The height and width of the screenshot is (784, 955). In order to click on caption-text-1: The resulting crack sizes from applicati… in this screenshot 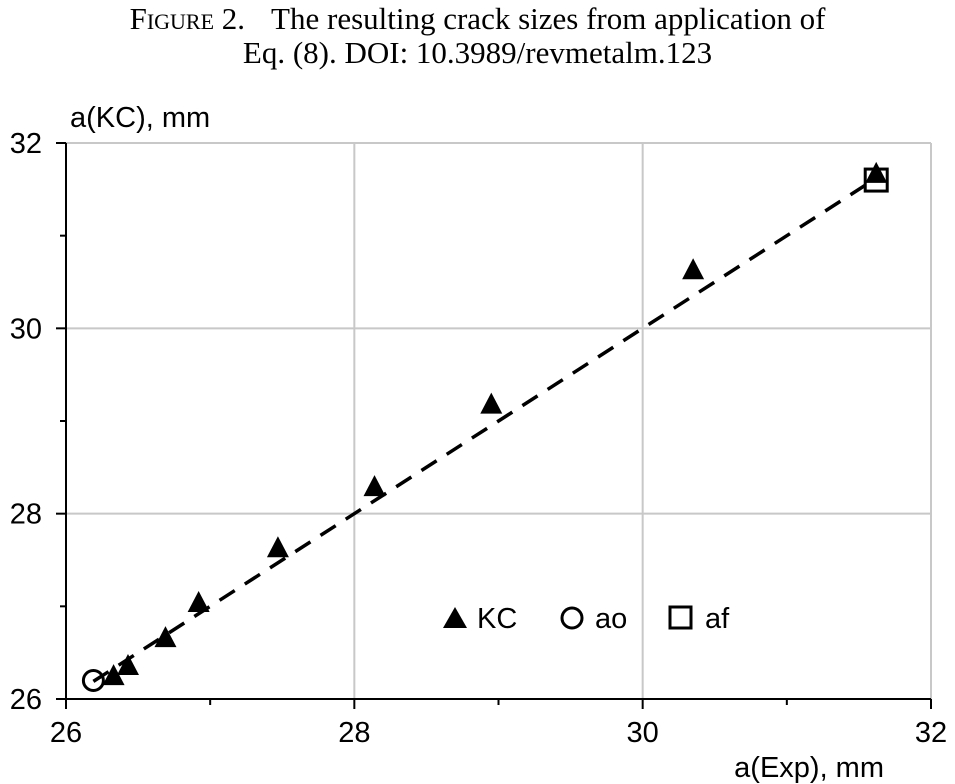, I will do `click(548, 18)`.